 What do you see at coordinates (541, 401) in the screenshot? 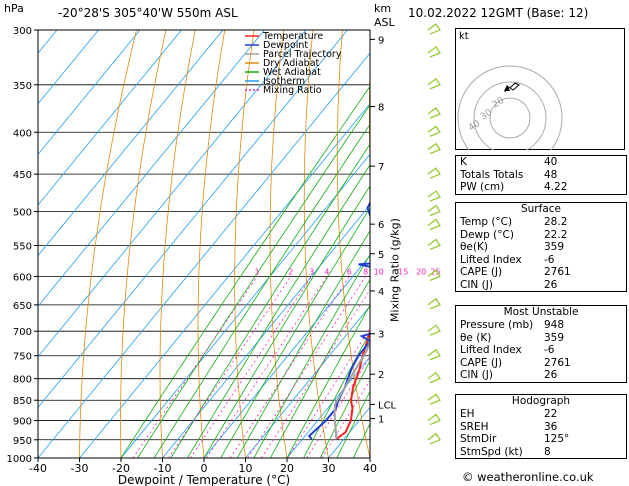
I see `hodograph-table-title: Hodograph` at bounding box center [541, 401].